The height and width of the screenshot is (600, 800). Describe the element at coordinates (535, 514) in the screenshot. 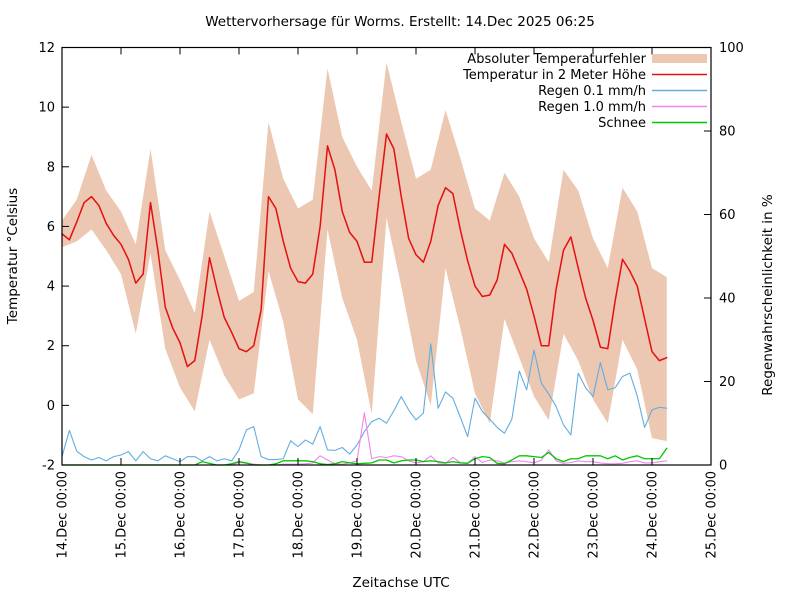

I see `x-tick-label: 22.Dec 00:00` at that location.